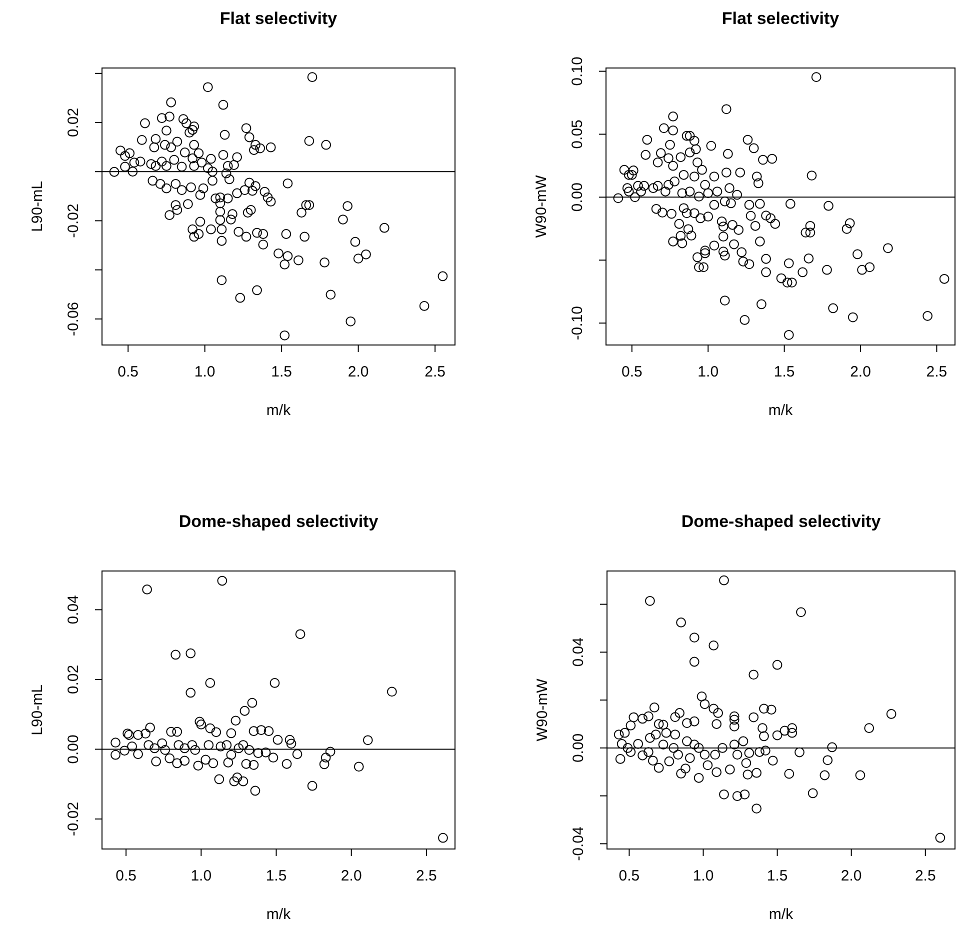 The width and height of the screenshot is (957, 951). What do you see at coordinates (577, 323) in the screenshot?
I see `y-tick-label: -0.10` at bounding box center [577, 323].